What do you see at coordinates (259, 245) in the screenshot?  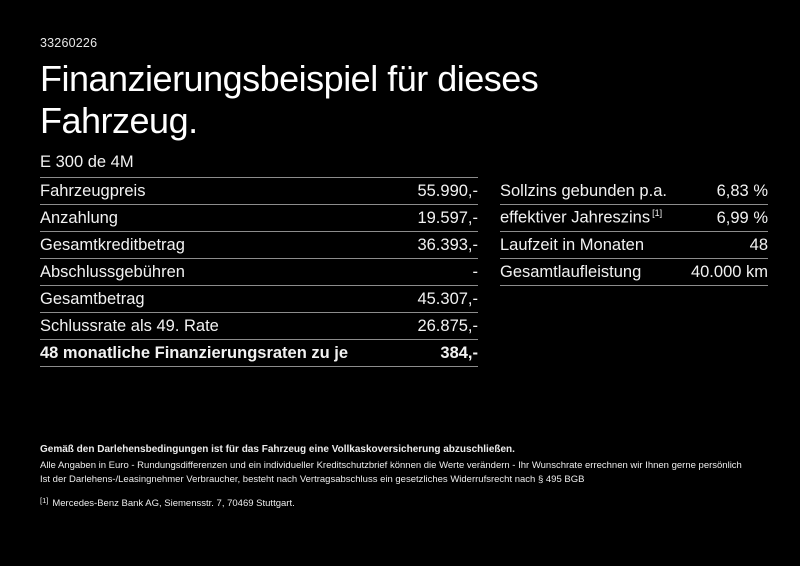 I see `table-row: Gesamtkreditbetrag 36.393,-` at bounding box center [259, 245].